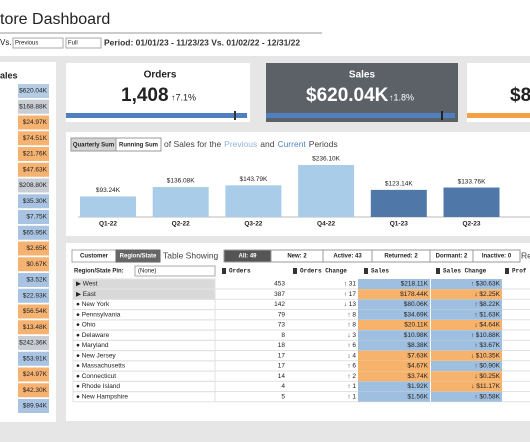  I want to click on x-tick-label: Q1-22, so click(108, 224).